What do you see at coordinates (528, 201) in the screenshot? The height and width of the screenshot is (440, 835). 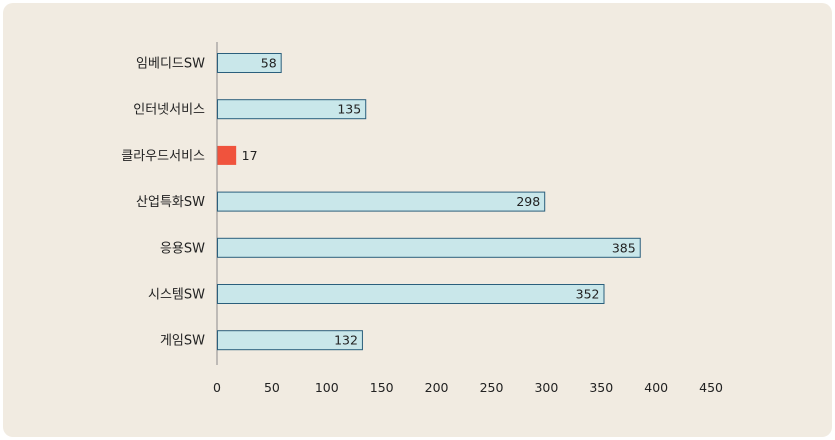 I see `value-label: 298` at bounding box center [528, 201].